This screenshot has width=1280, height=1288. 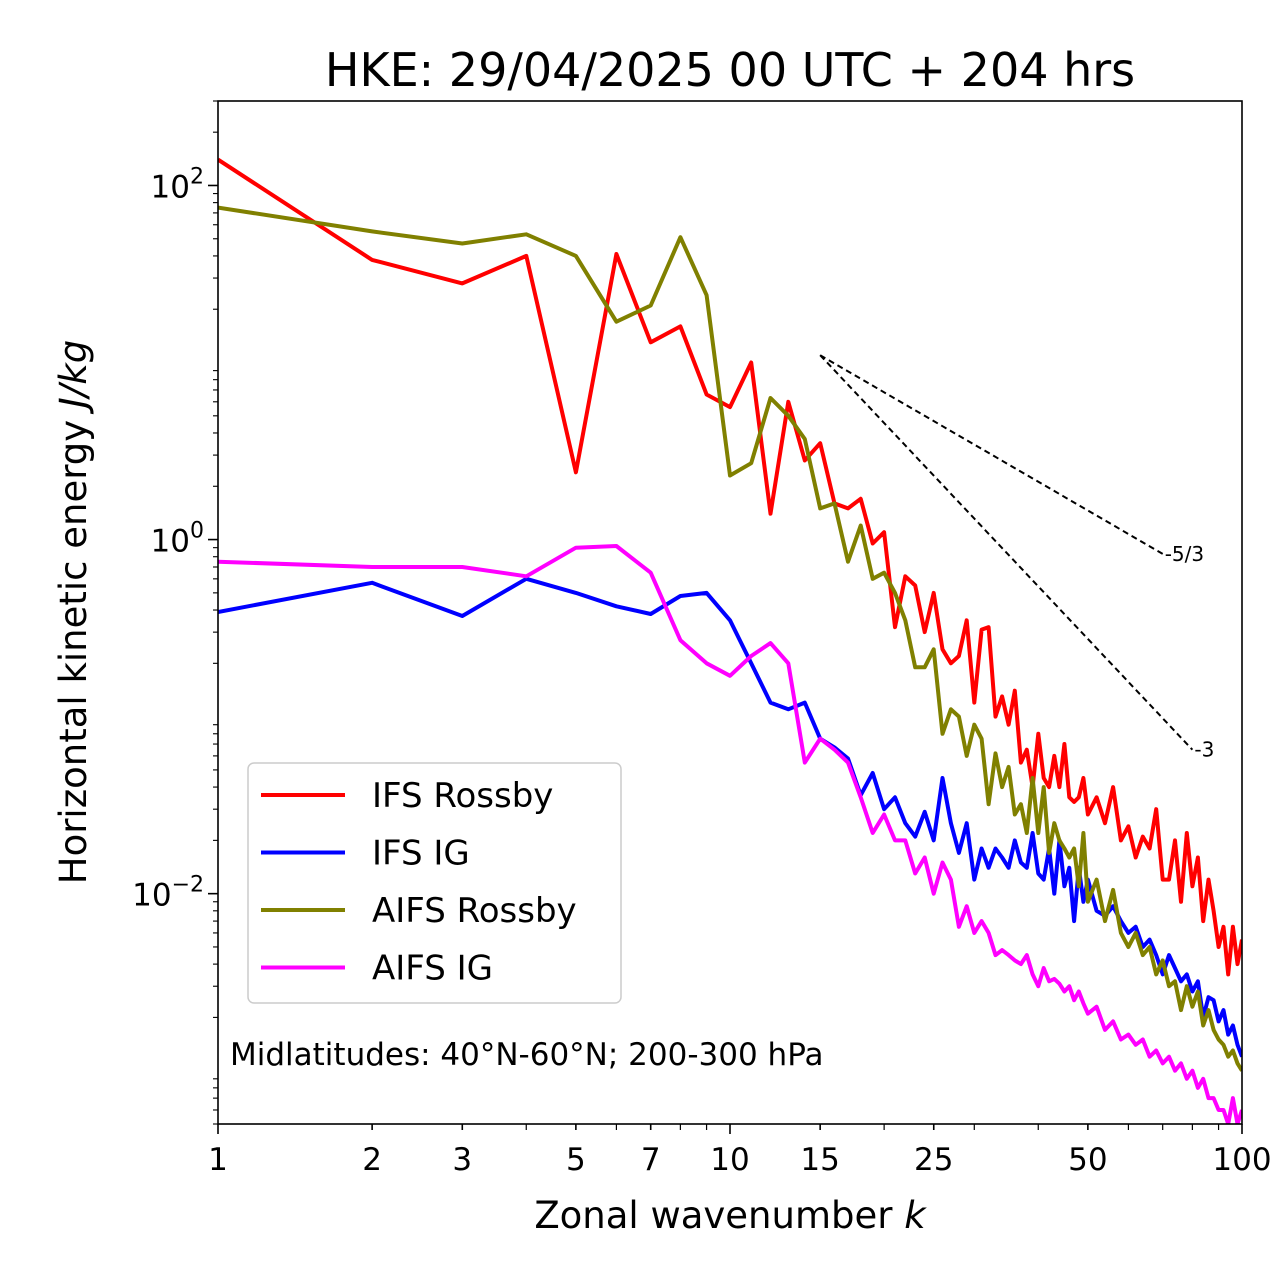 I want to click on x-tick-label-5: 10, so click(x=729, y=1160).